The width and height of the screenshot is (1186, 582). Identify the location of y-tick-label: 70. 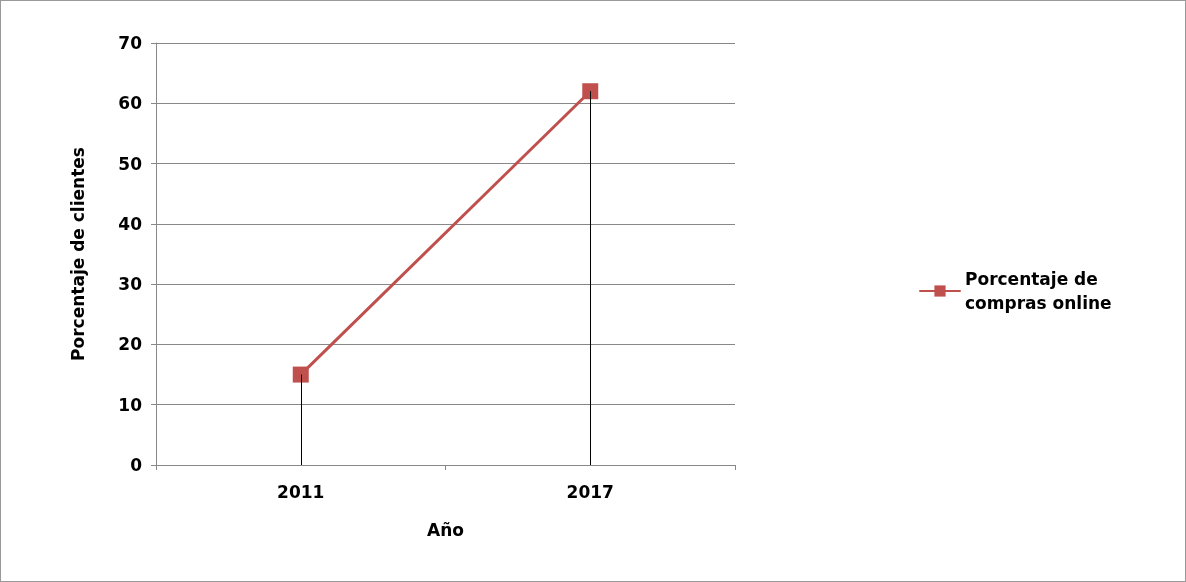
(130, 43).